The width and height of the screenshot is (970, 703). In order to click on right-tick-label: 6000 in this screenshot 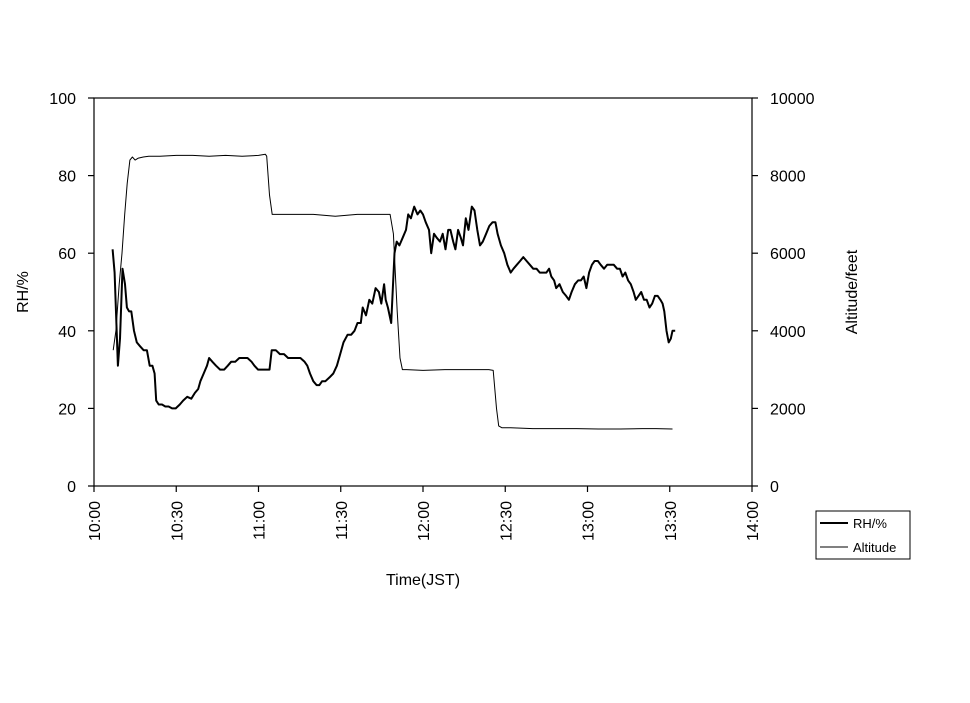, I will do `click(788, 254)`.